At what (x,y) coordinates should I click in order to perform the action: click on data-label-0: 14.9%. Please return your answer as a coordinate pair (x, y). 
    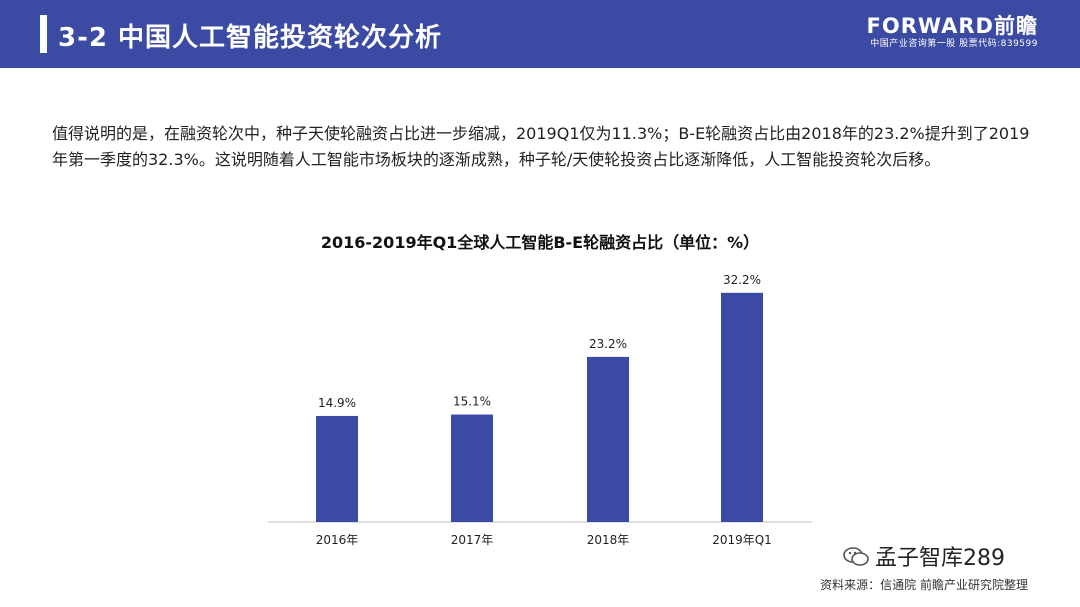
    Looking at the image, I should click on (337, 403).